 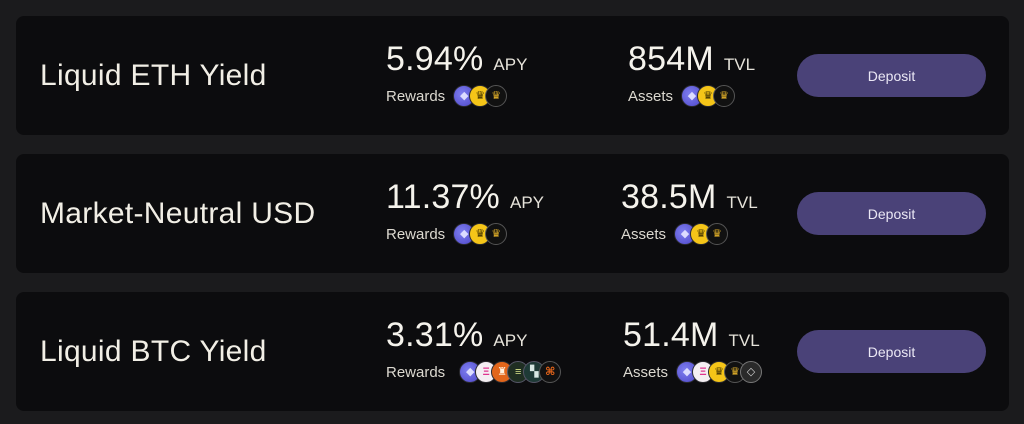 I want to click on rewards-icons: ◆ Ξ ♜ ≡ ▚ ⌘, so click(x=510, y=372).